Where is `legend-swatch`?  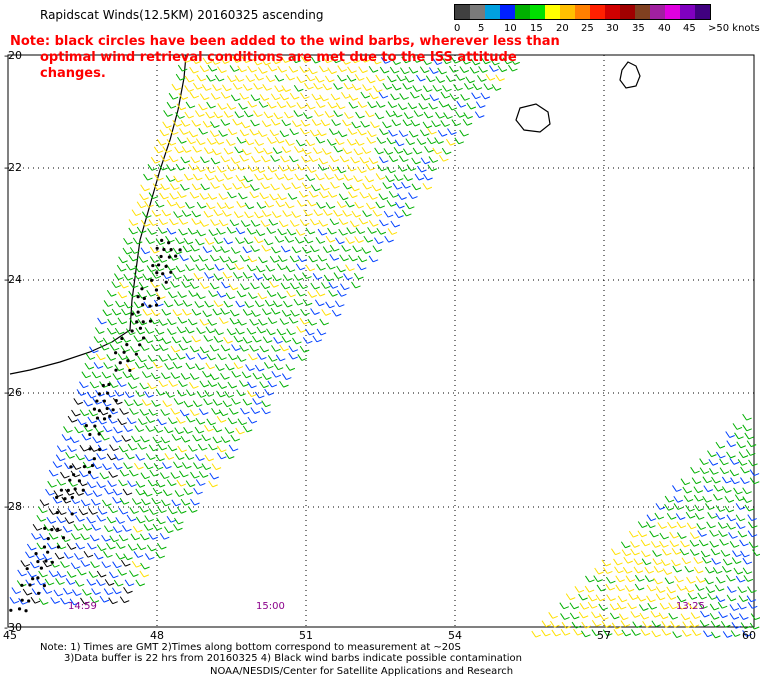
legend-swatch is located at coordinates (507, 12).